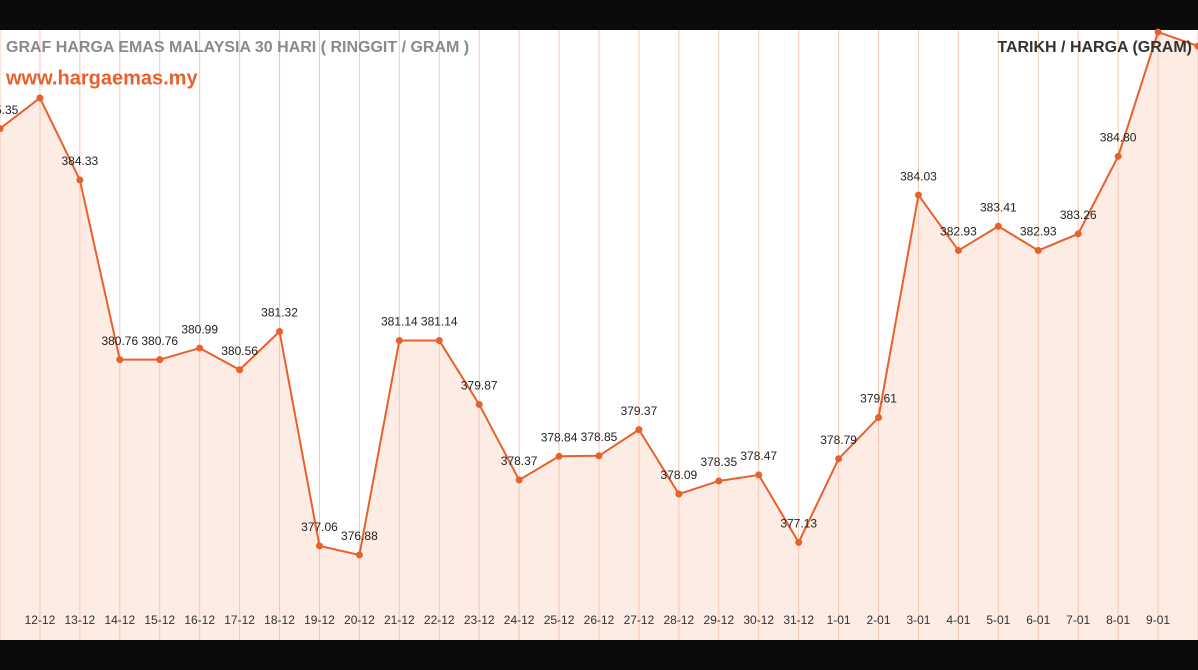 This screenshot has width=1198, height=670. Describe the element at coordinates (758, 456) in the screenshot. I see `value-label: 378.47` at that location.